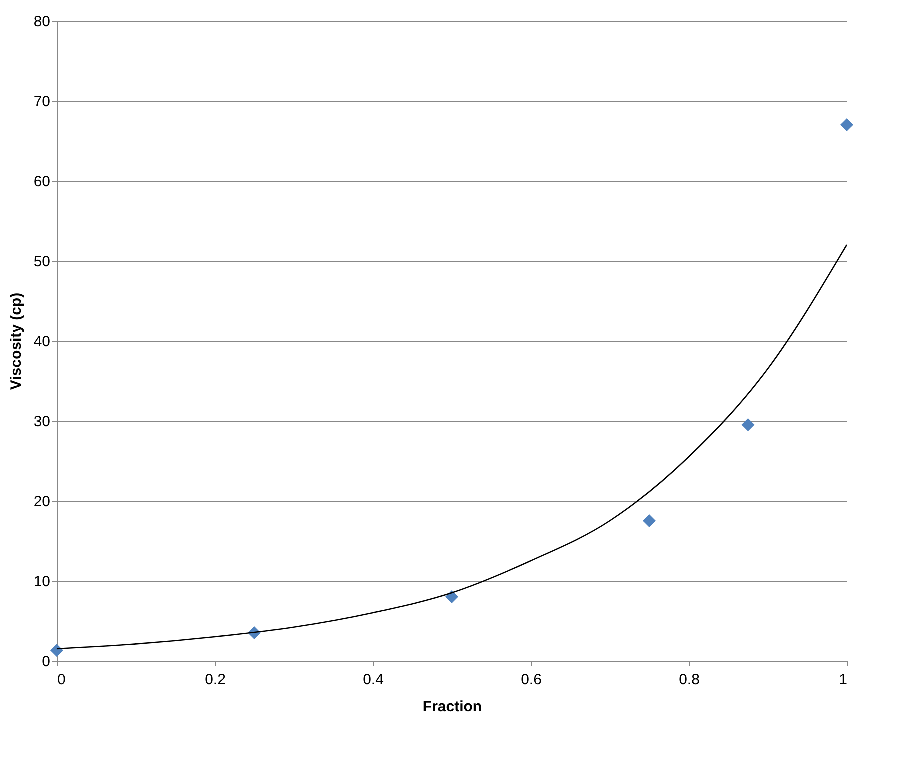 This screenshot has height=762, width=906. What do you see at coordinates (373, 680) in the screenshot?
I see `x-tick-label: 0.4` at bounding box center [373, 680].